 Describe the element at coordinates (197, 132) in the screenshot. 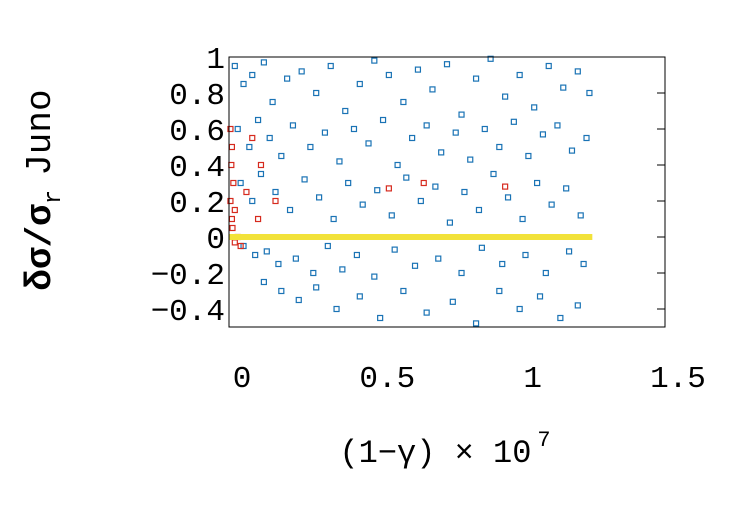

I see `y-tick-label: 0.6` at that location.